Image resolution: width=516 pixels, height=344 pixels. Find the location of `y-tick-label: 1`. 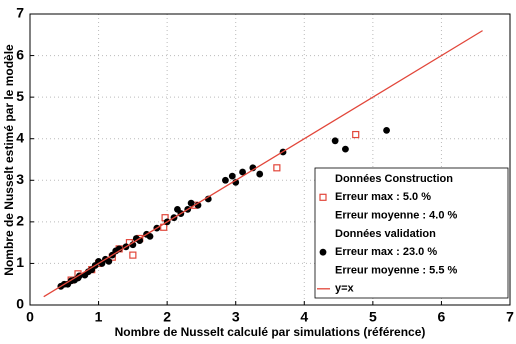

y-tick-label: 1 is located at coordinates (20, 262).